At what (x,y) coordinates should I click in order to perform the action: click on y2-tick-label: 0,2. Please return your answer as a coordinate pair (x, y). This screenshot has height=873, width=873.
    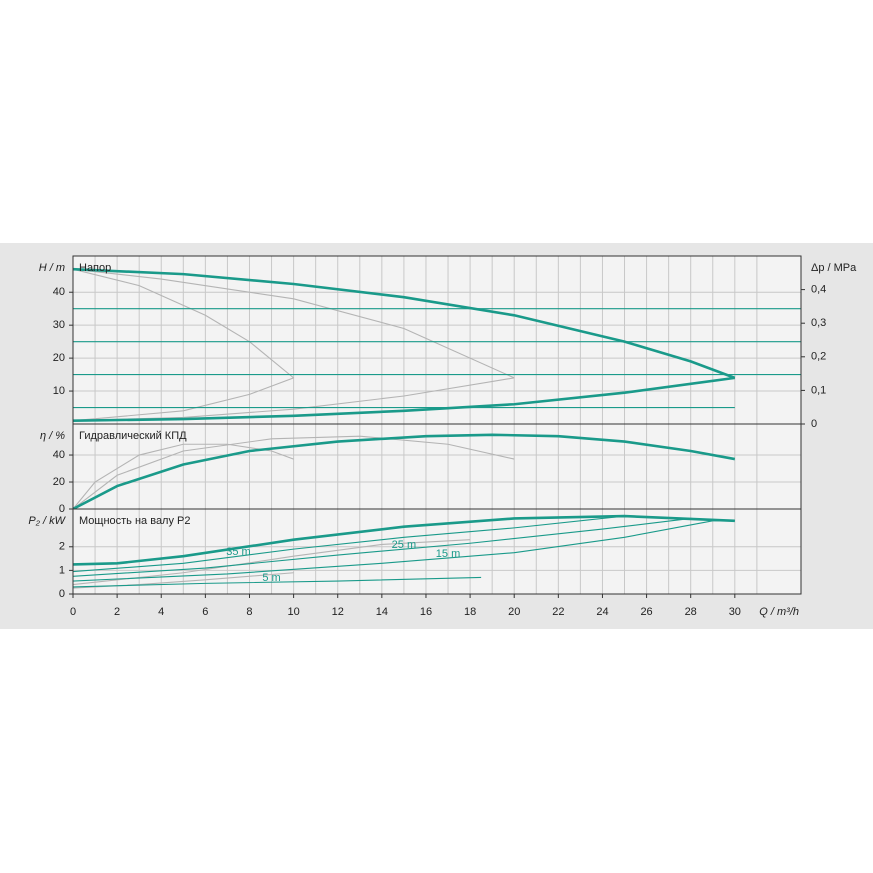
    Looking at the image, I should click on (818, 357).